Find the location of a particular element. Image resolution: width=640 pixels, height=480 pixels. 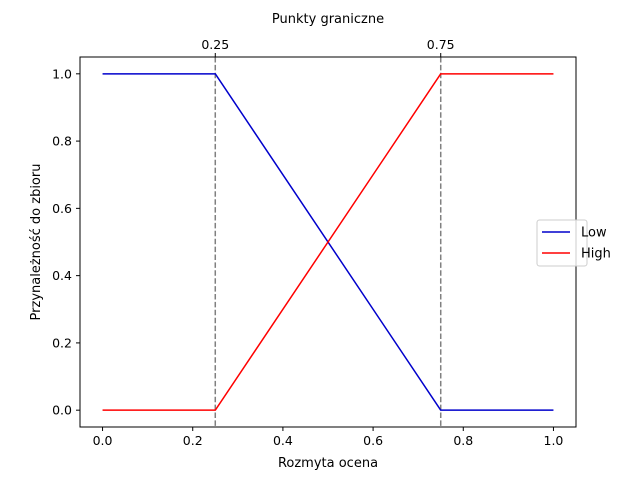

chart-title: Punkty graniczne is located at coordinates (328, 19).